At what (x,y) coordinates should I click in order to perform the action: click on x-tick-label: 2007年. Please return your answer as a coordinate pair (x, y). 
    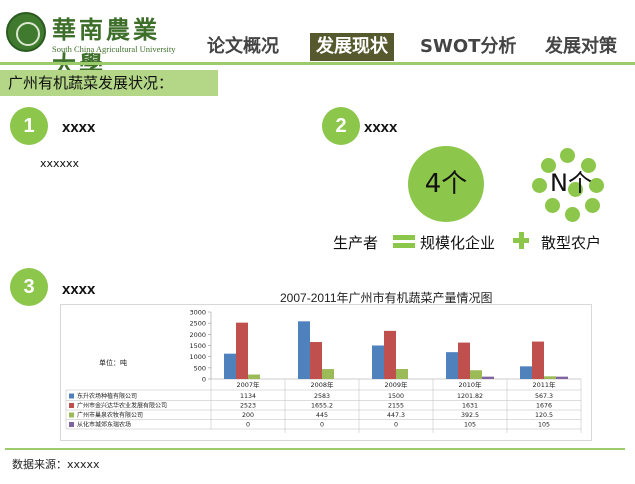
    Looking at the image, I should click on (248, 384).